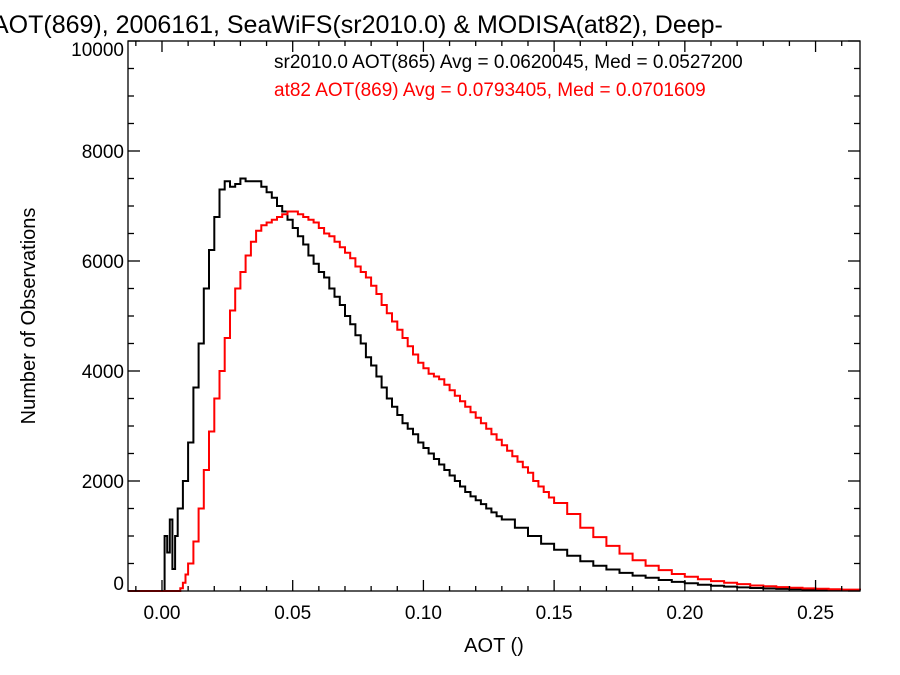  Describe the element at coordinates (423, 613) in the screenshot. I see `x-tick-label: 0.10` at that location.